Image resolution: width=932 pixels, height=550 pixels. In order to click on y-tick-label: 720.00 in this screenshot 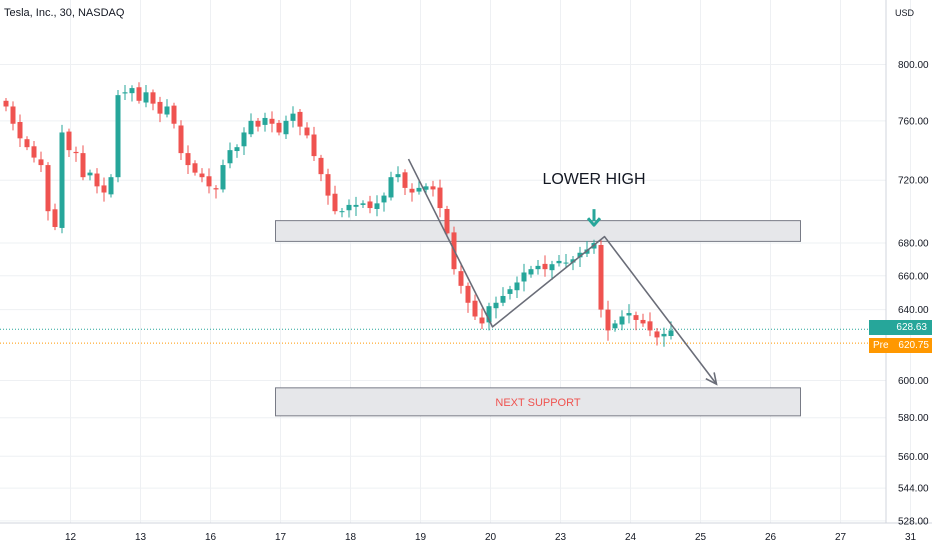, I will do `click(913, 181)`.